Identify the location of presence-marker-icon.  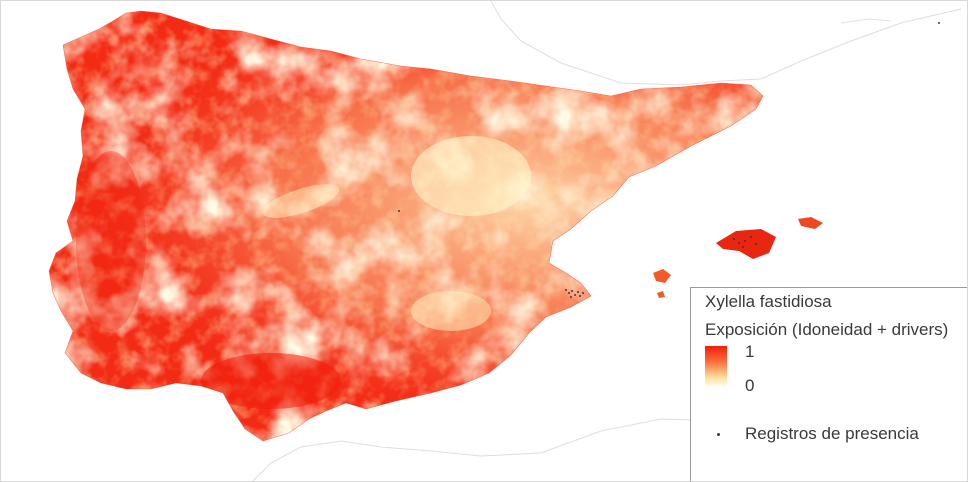
(718, 434).